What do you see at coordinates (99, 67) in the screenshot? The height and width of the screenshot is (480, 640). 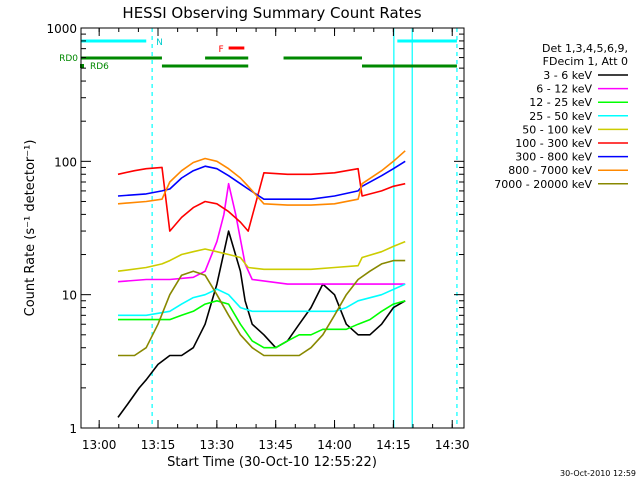 I see `flag-label-rd6: RD6` at bounding box center [99, 67].